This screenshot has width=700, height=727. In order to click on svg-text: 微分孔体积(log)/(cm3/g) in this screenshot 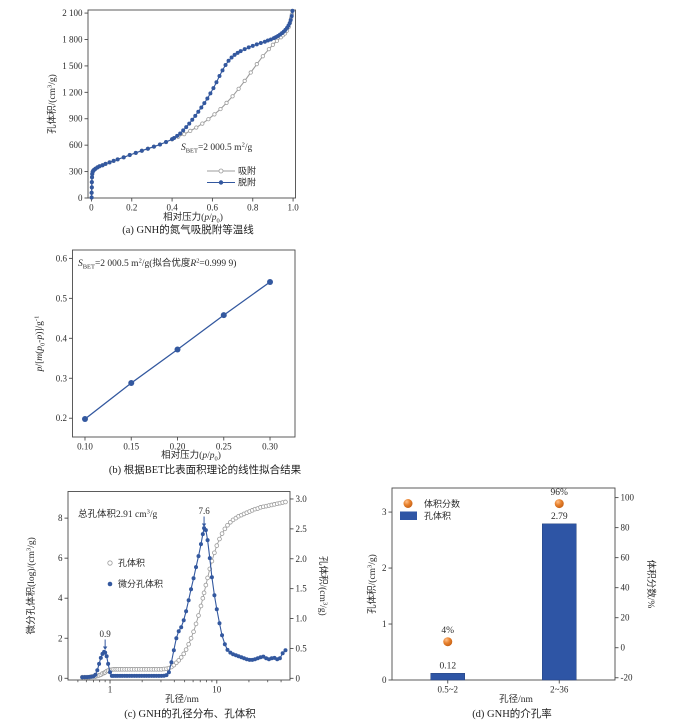, I will do `click(31, 585)`.